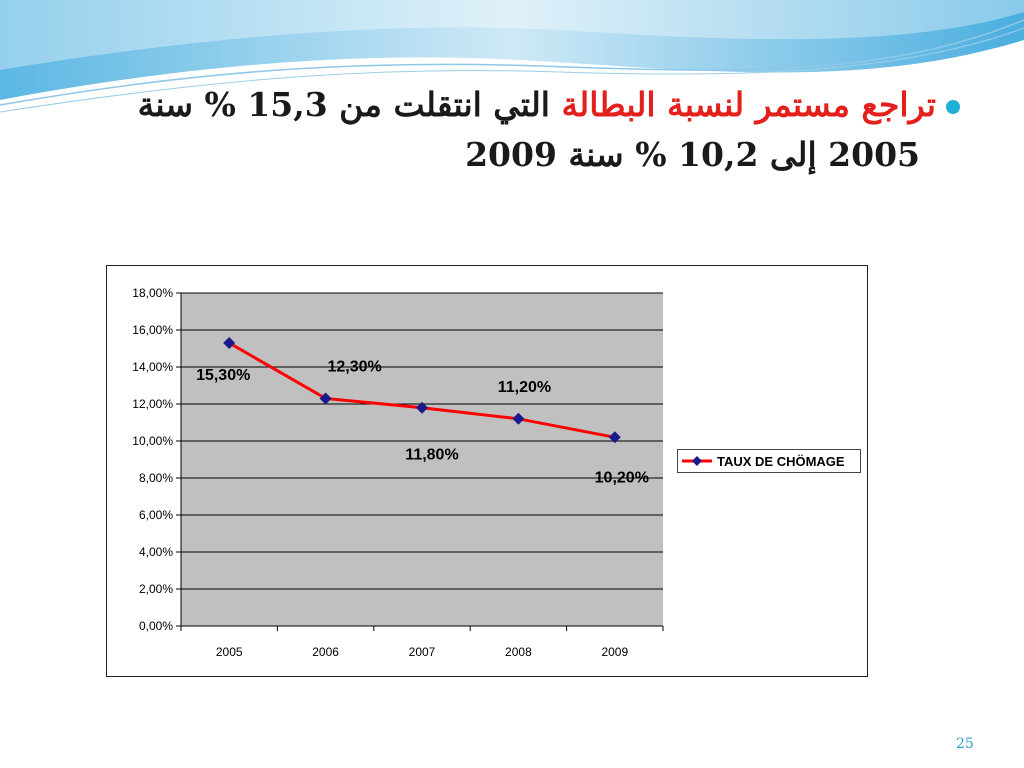  Describe the element at coordinates (152, 293) in the screenshot. I see `y-tick-label: 18,00%` at that location.